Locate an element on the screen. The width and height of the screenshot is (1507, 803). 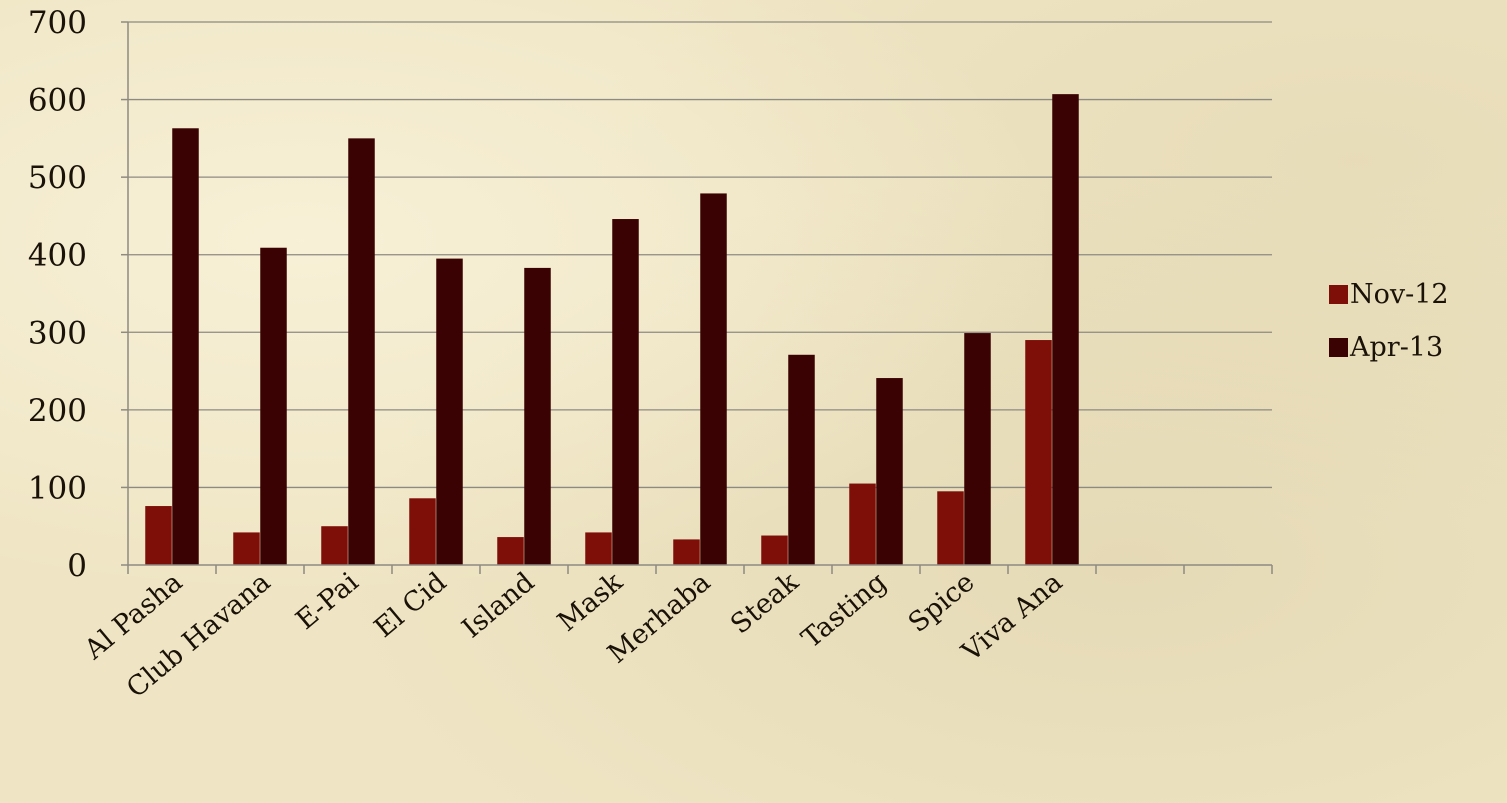
y-tick-label: 200 is located at coordinates (57, 411).